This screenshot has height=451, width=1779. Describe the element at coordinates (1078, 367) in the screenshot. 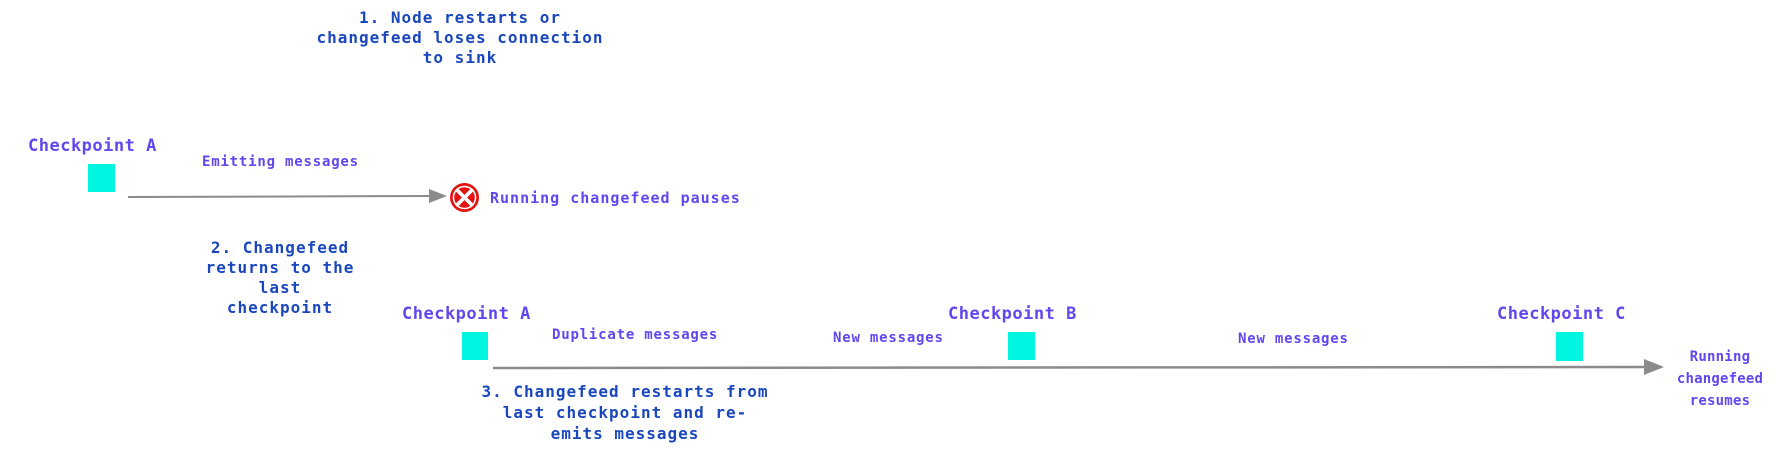

I see `resume-arrow` at that location.